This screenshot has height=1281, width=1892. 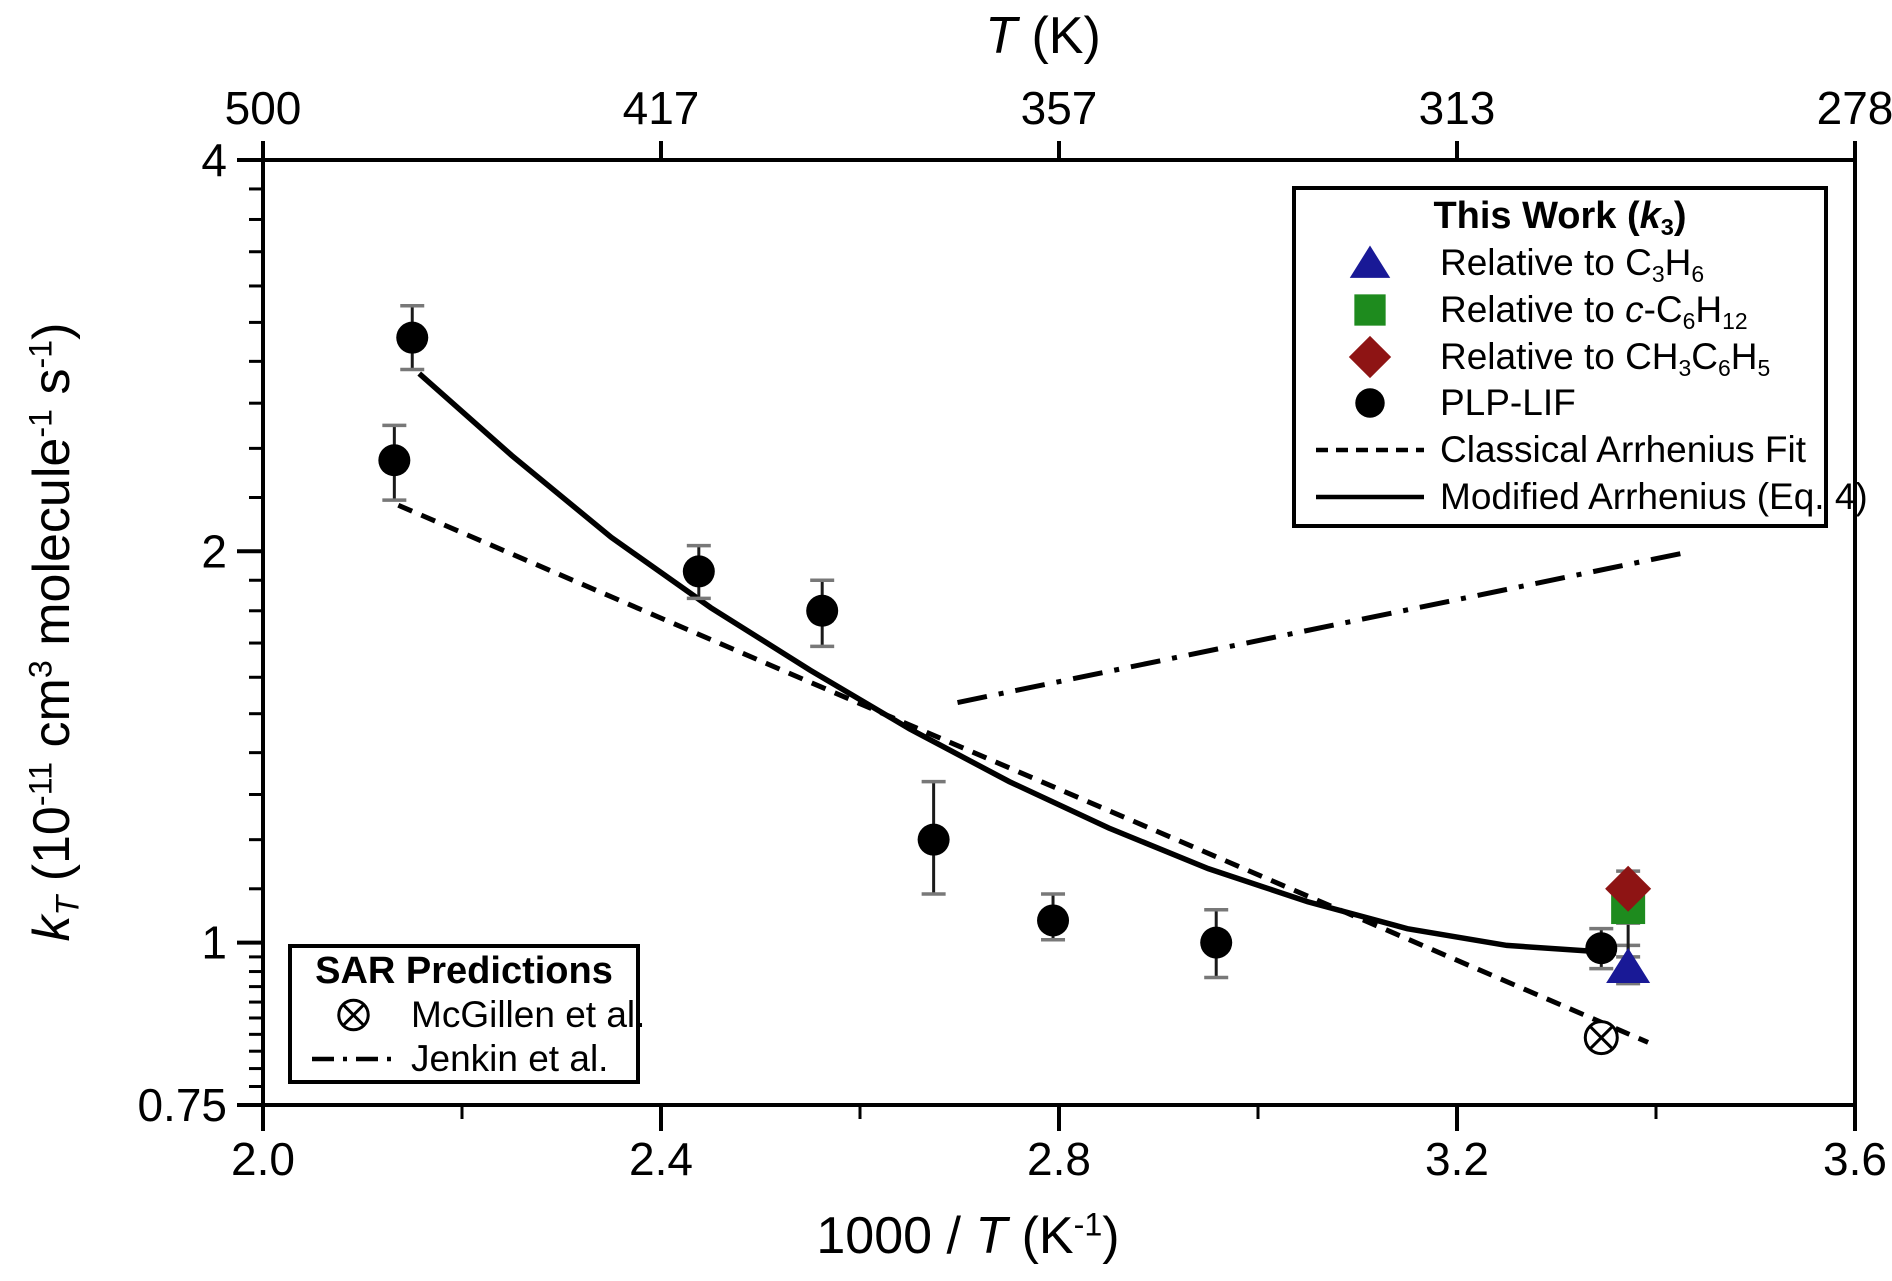 I want to click on jenkin-line, so click(x=1325, y=626).